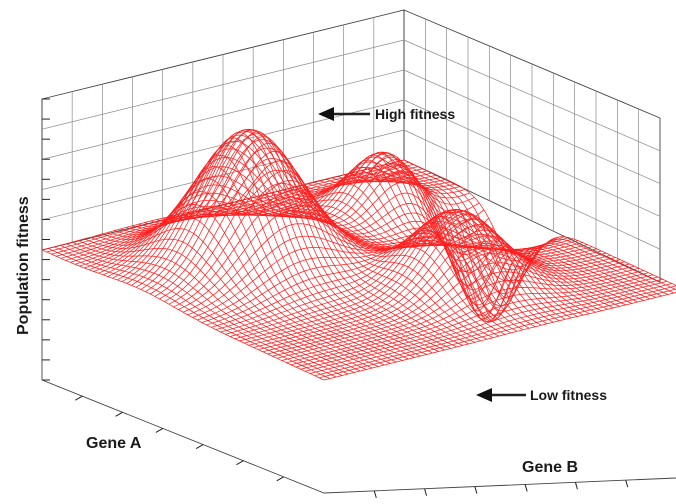 This screenshot has width=676, height=504. Describe the element at coordinates (568, 395) in the screenshot. I see `low-fitness-label: Low fitness` at that location.